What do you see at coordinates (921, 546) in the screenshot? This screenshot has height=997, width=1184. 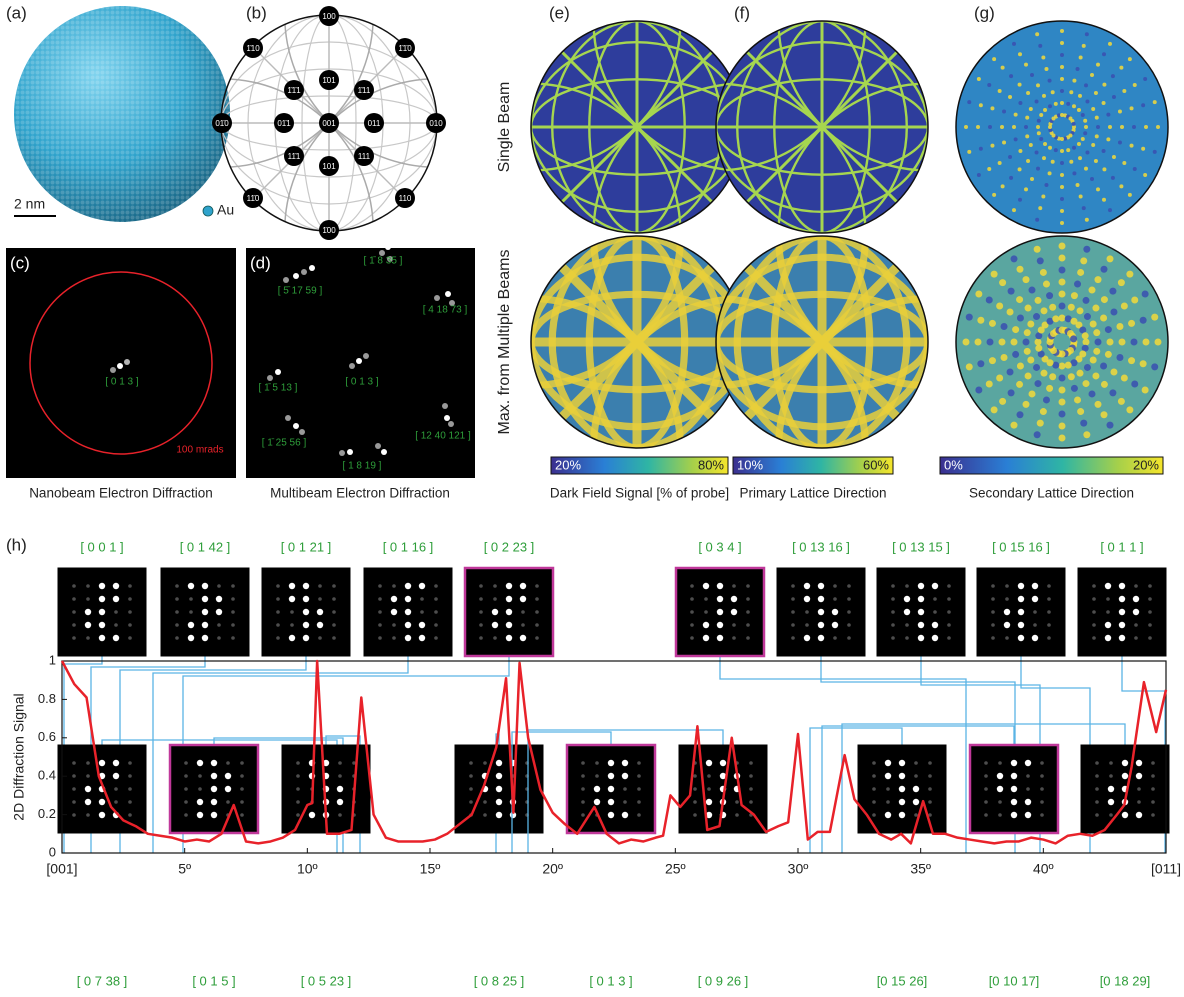 I see `zone-label: [ 0 13 15 ]` at bounding box center [921, 546].